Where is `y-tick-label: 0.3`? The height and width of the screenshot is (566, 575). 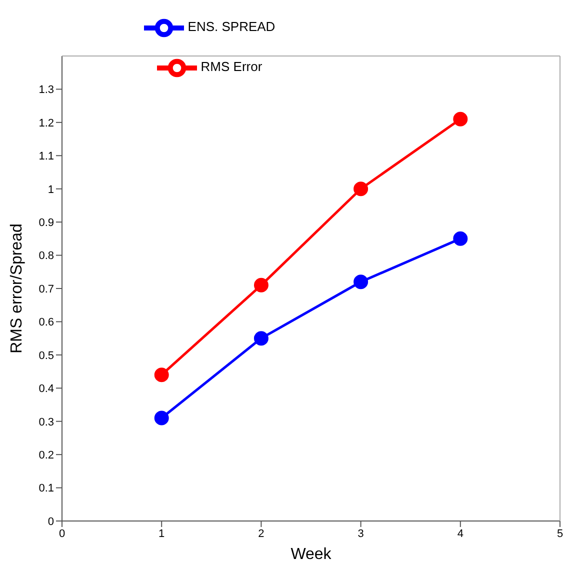
y-tick-label: 0.3 is located at coordinates (46, 422).